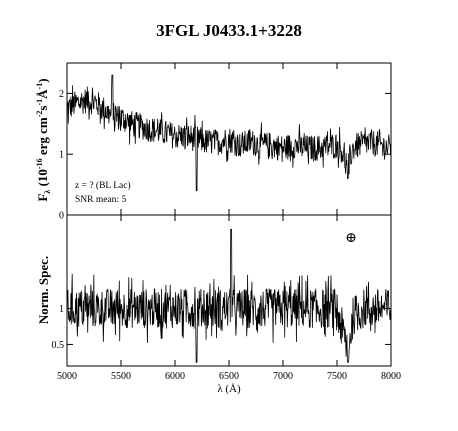  Describe the element at coordinates (61, 155) in the screenshot. I see `top-ytick-label: 1` at that location.